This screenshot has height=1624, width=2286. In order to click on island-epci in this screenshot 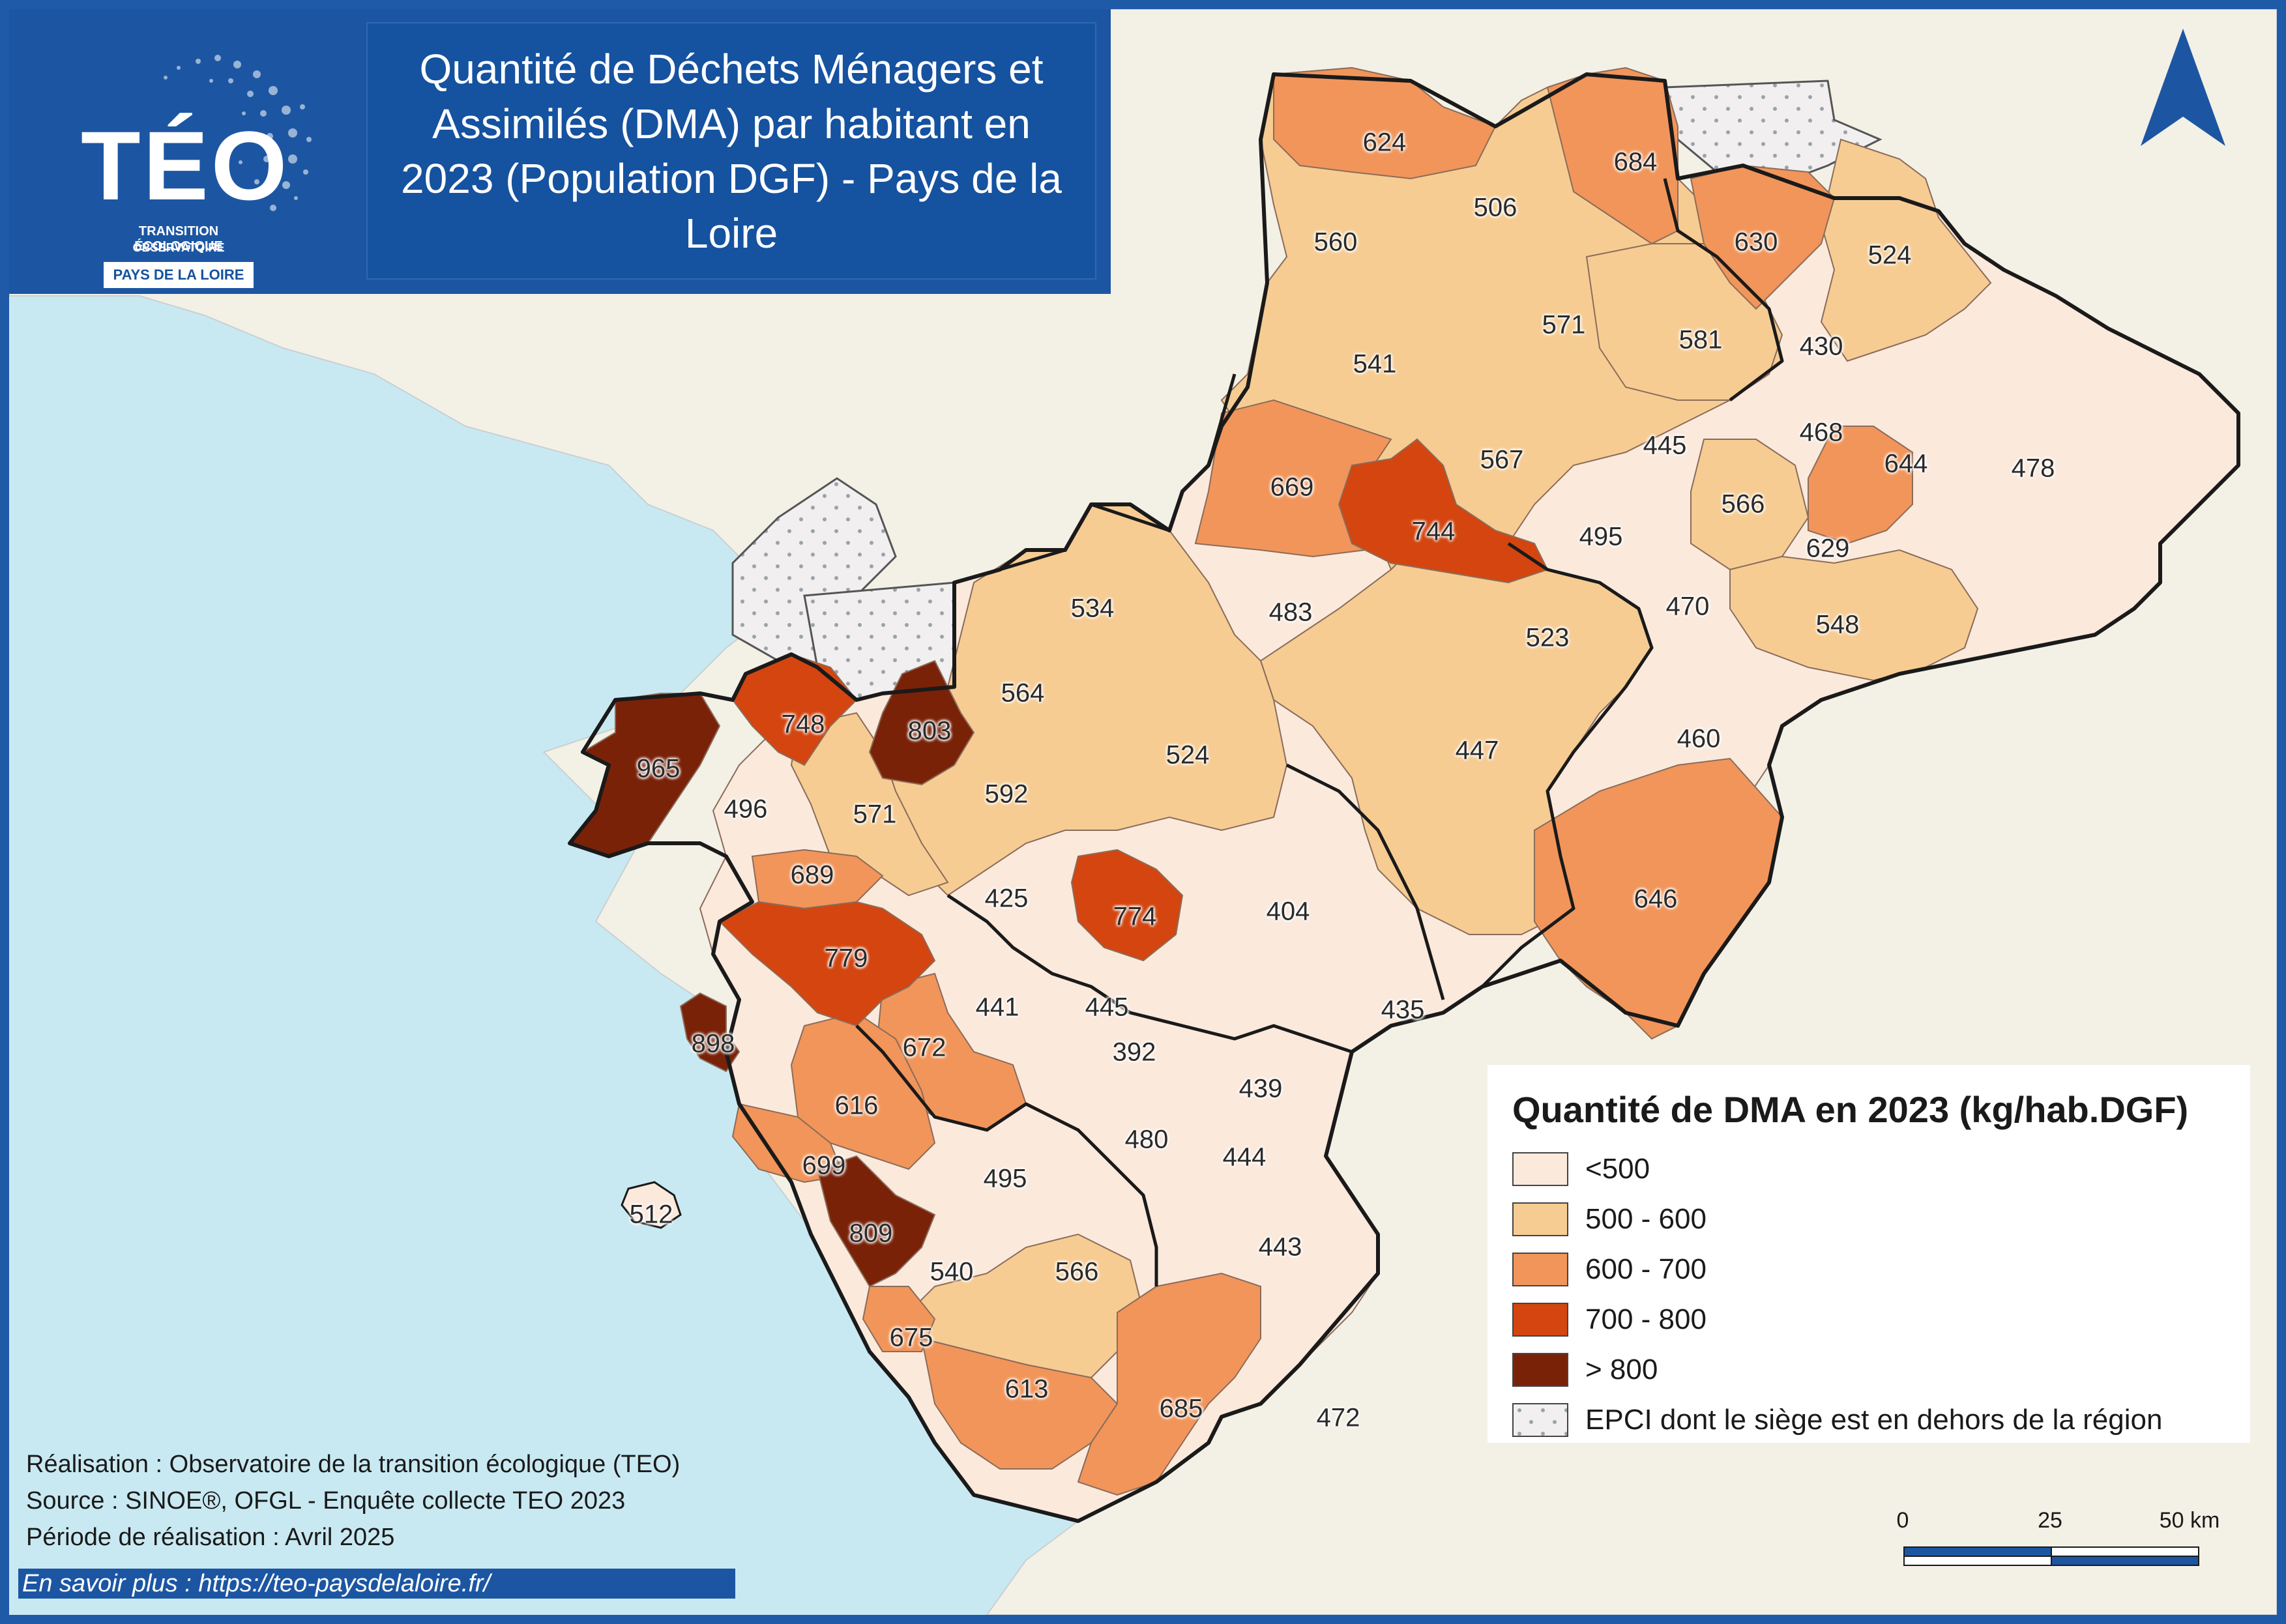, I will do `click(651, 1205)`.